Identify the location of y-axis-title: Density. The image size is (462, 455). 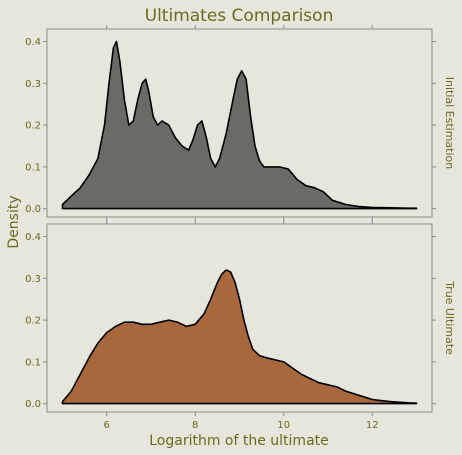
(14, 221).